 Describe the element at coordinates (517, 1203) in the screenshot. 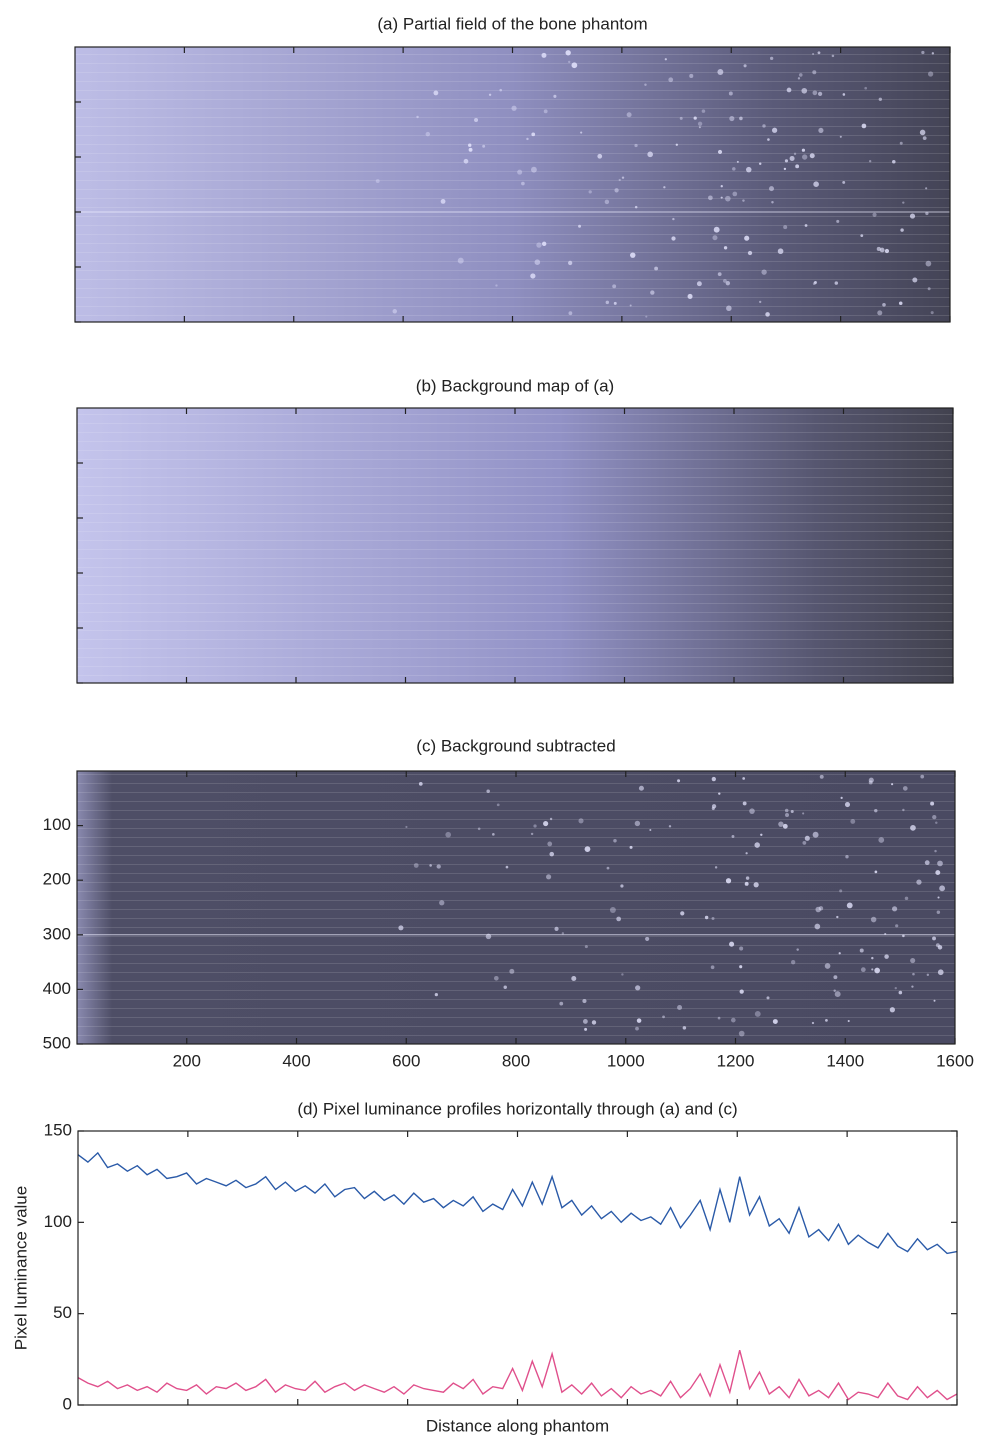

I see `line-series` at that location.